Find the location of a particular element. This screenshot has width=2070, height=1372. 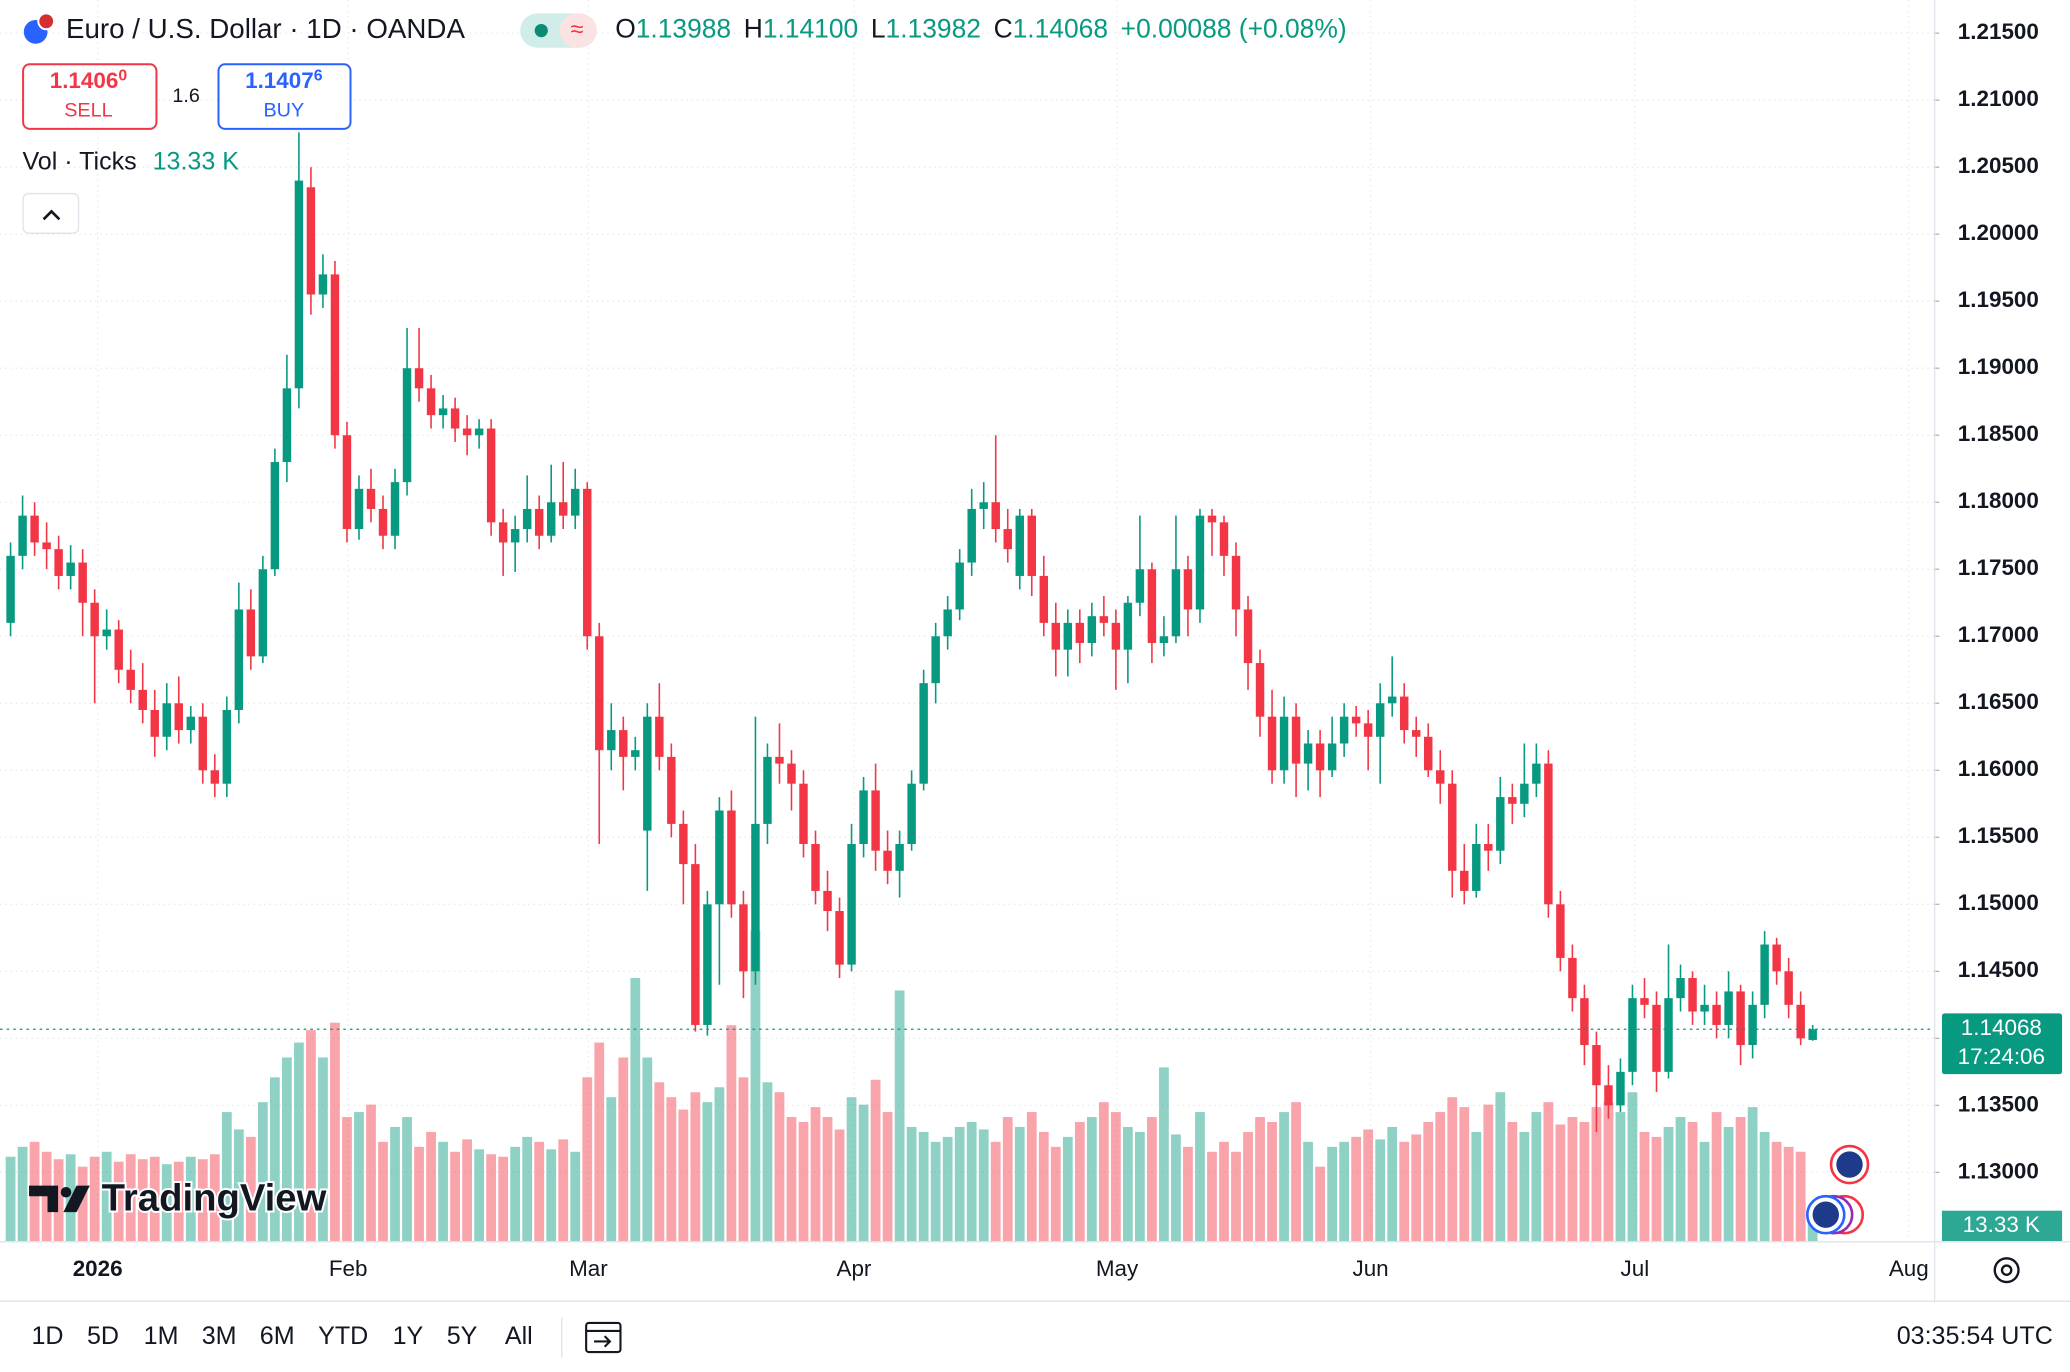

sell-button: 1.14060 SELL is located at coordinates (90, 96).